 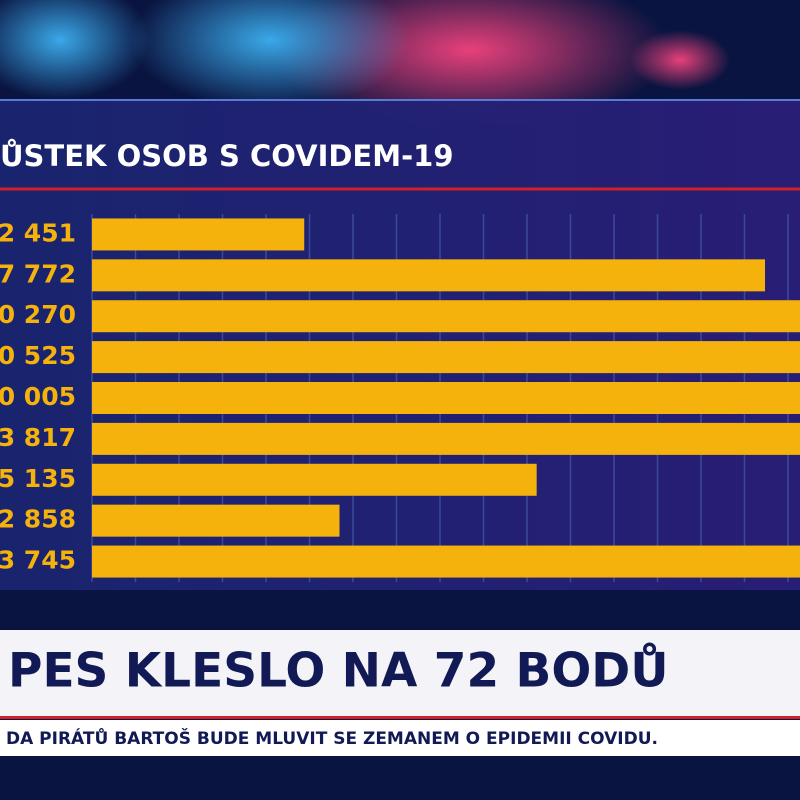 I want to click on ticker-bar, so click(x=400, y=738).